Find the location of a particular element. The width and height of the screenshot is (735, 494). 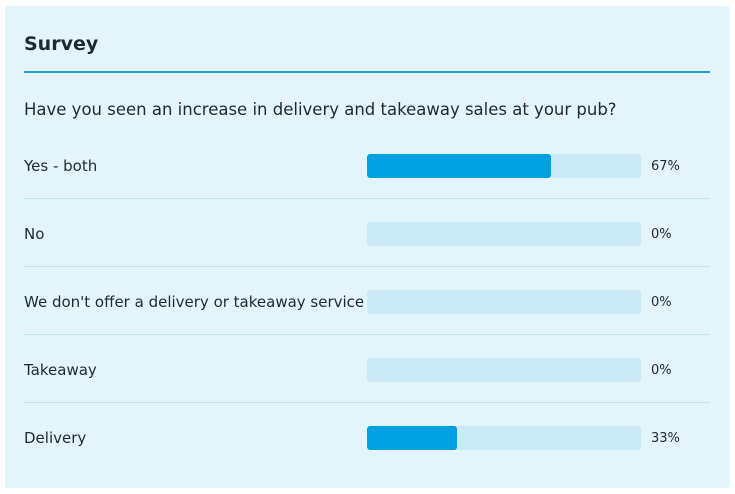

option-label: Yes - both is located at coordinates (61, 166).